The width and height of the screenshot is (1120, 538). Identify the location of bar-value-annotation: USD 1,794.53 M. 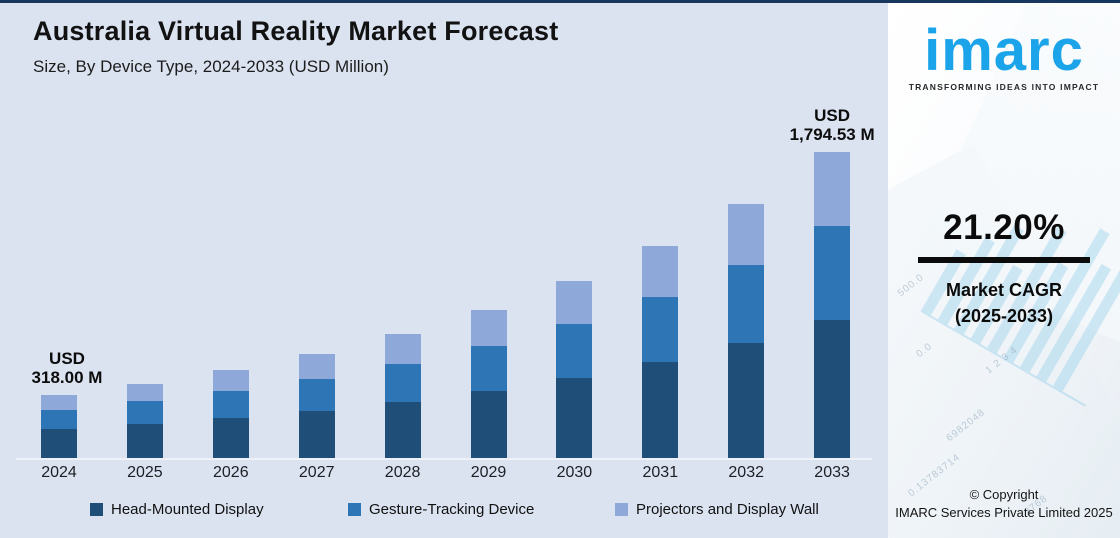
(832, 124).